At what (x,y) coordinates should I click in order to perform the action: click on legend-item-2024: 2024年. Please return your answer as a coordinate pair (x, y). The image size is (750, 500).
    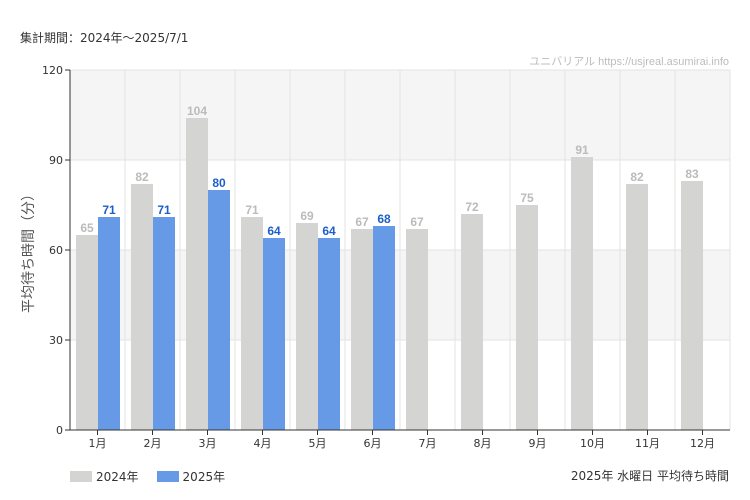
    Looking at the image, I should click on (104, 476).